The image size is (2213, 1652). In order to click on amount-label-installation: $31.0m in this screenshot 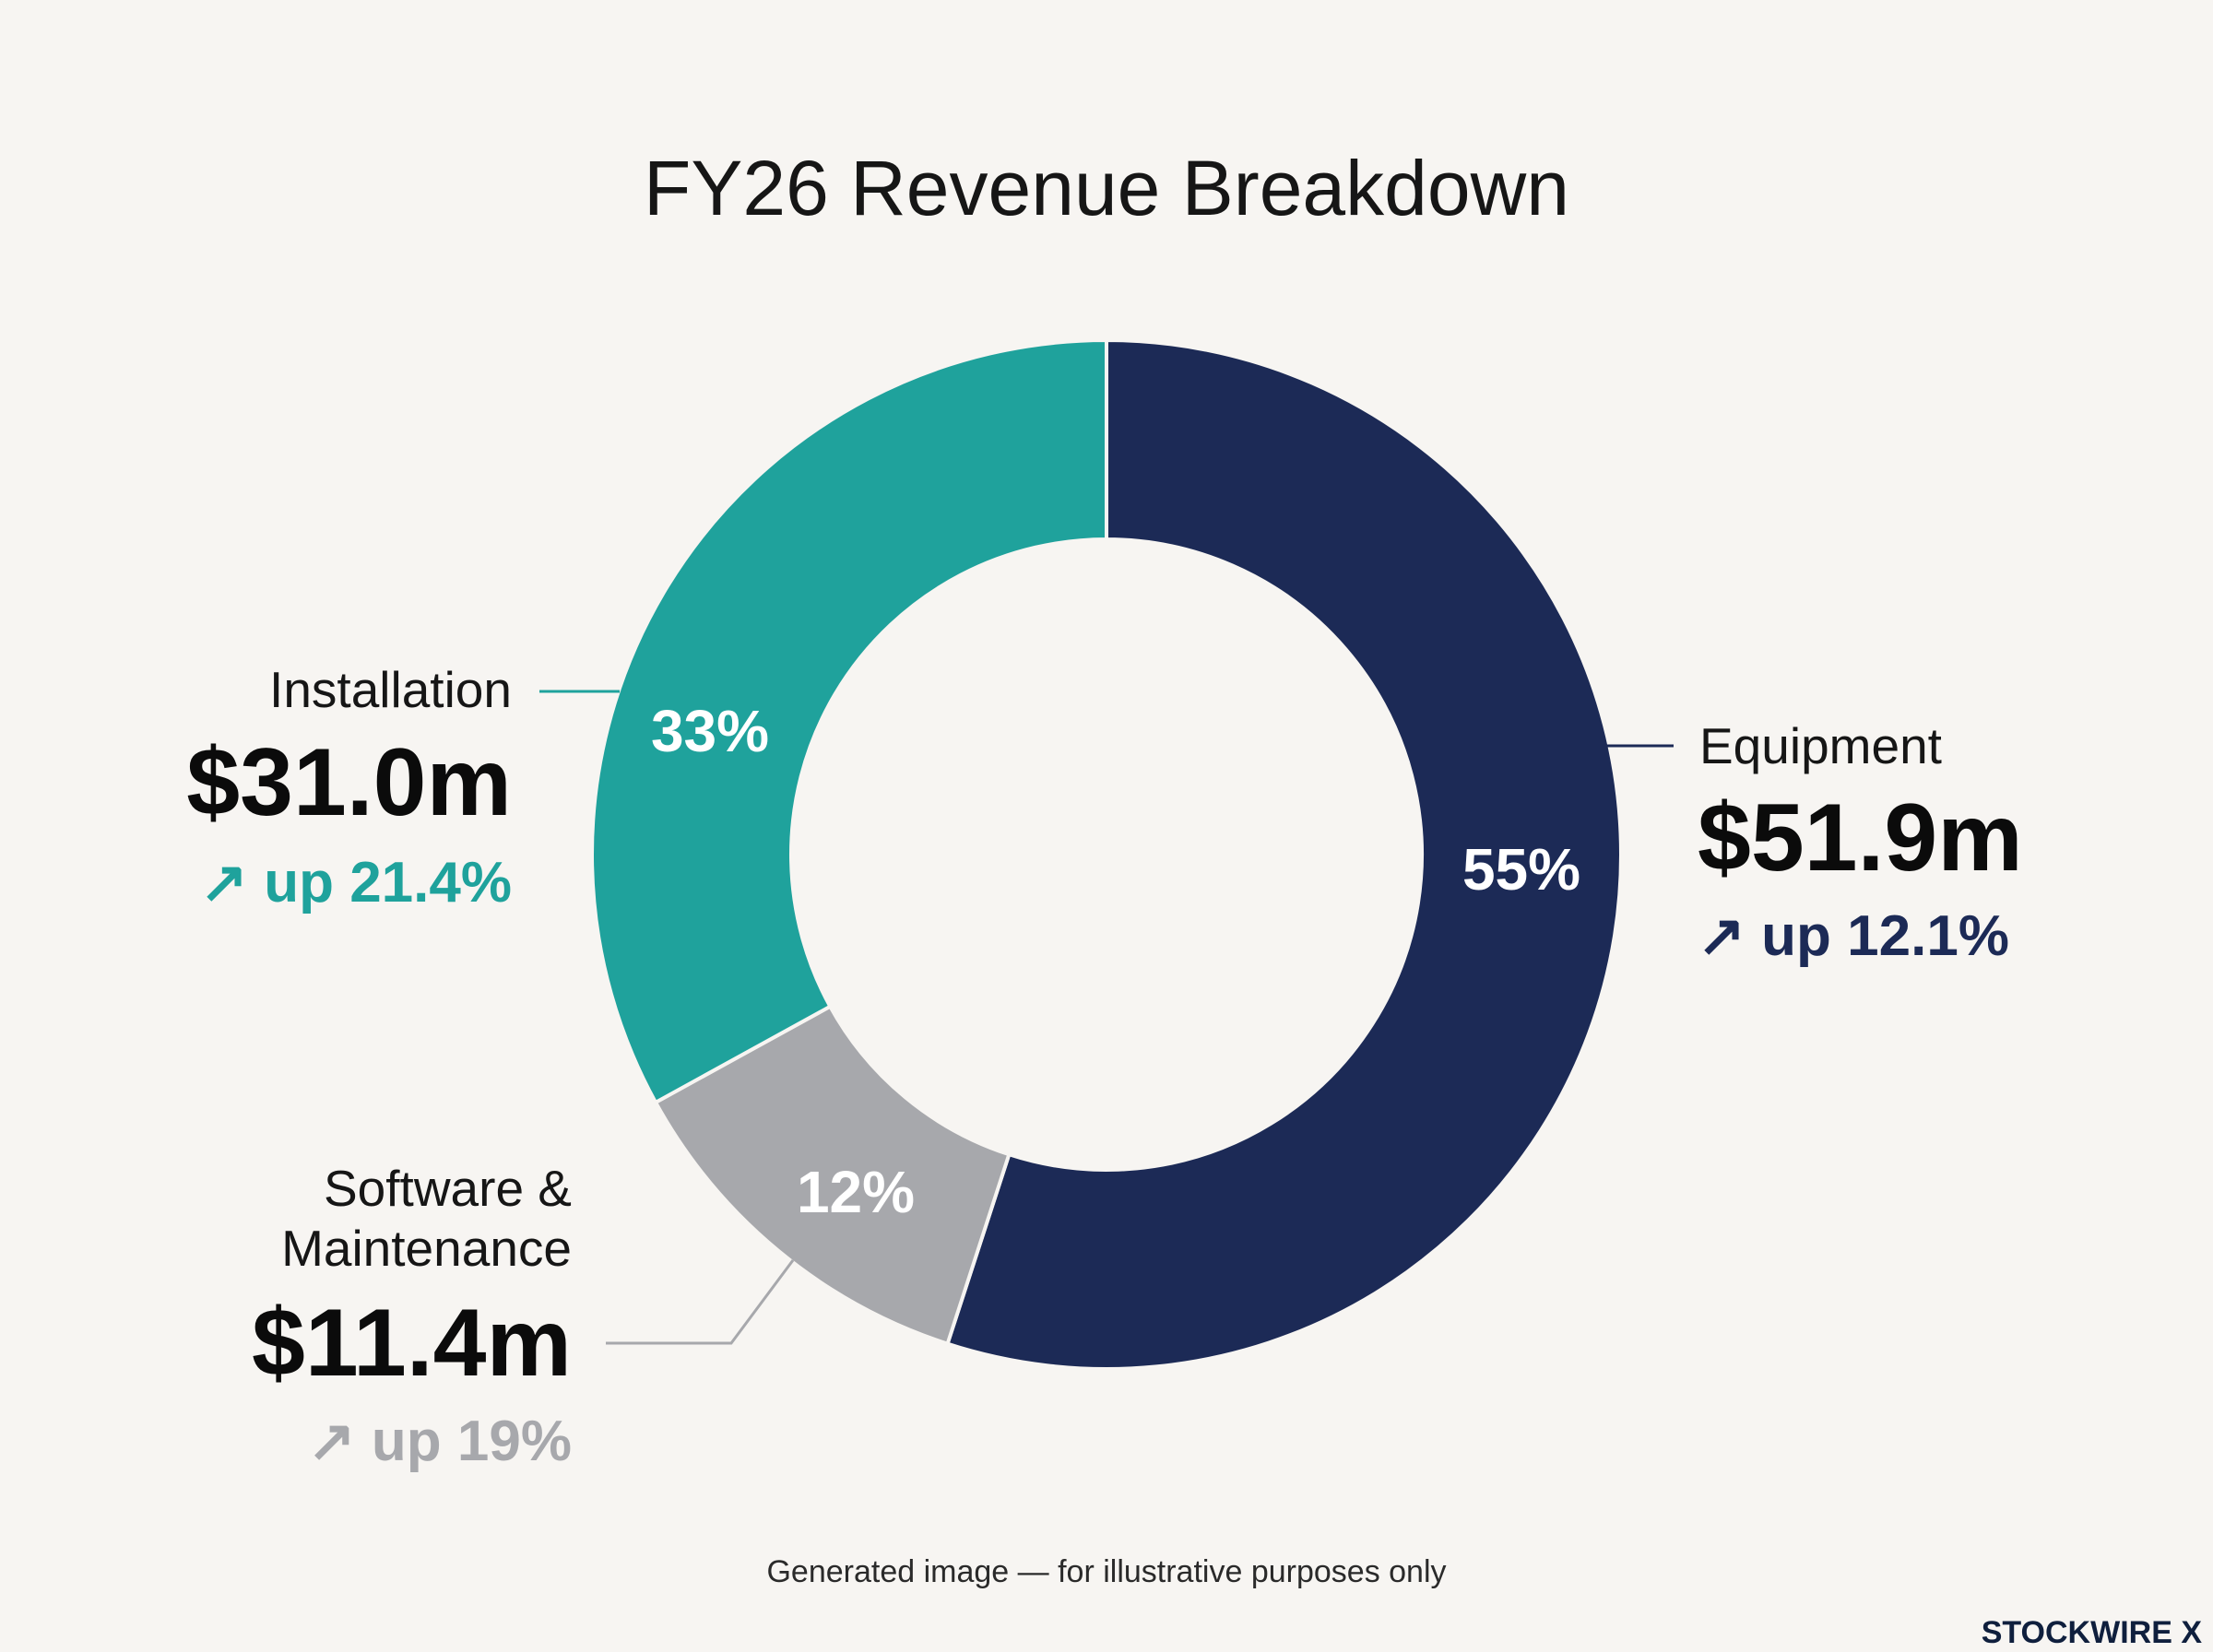, I will do `click(349, 782)`.